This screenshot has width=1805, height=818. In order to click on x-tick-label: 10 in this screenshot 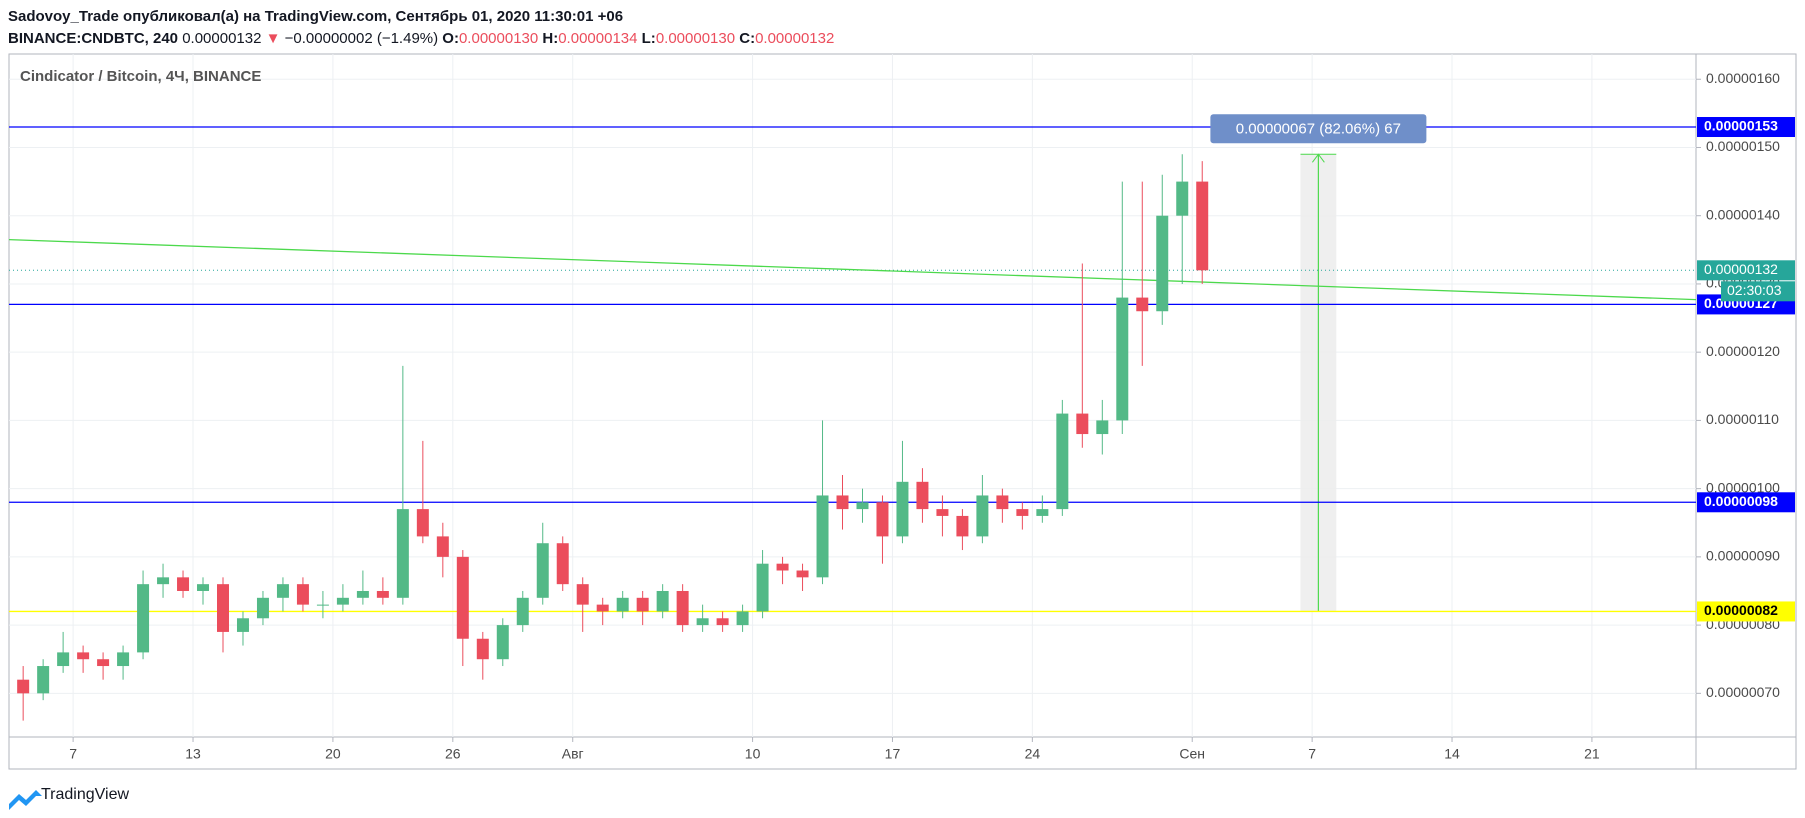, I will do `click(753, 754)`.